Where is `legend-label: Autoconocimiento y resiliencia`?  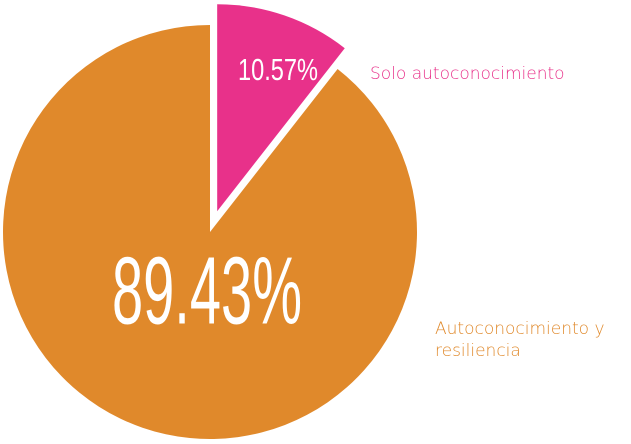 legend-label: Autoconocimiento y resiliencia is located at coordinates (520, 340).